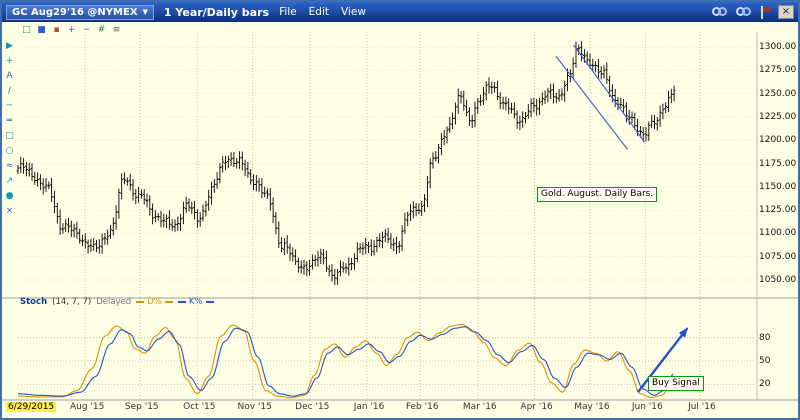 This screenshot has width=800, height=420. I want to click on select-icon: ▶, so click(9, 46).